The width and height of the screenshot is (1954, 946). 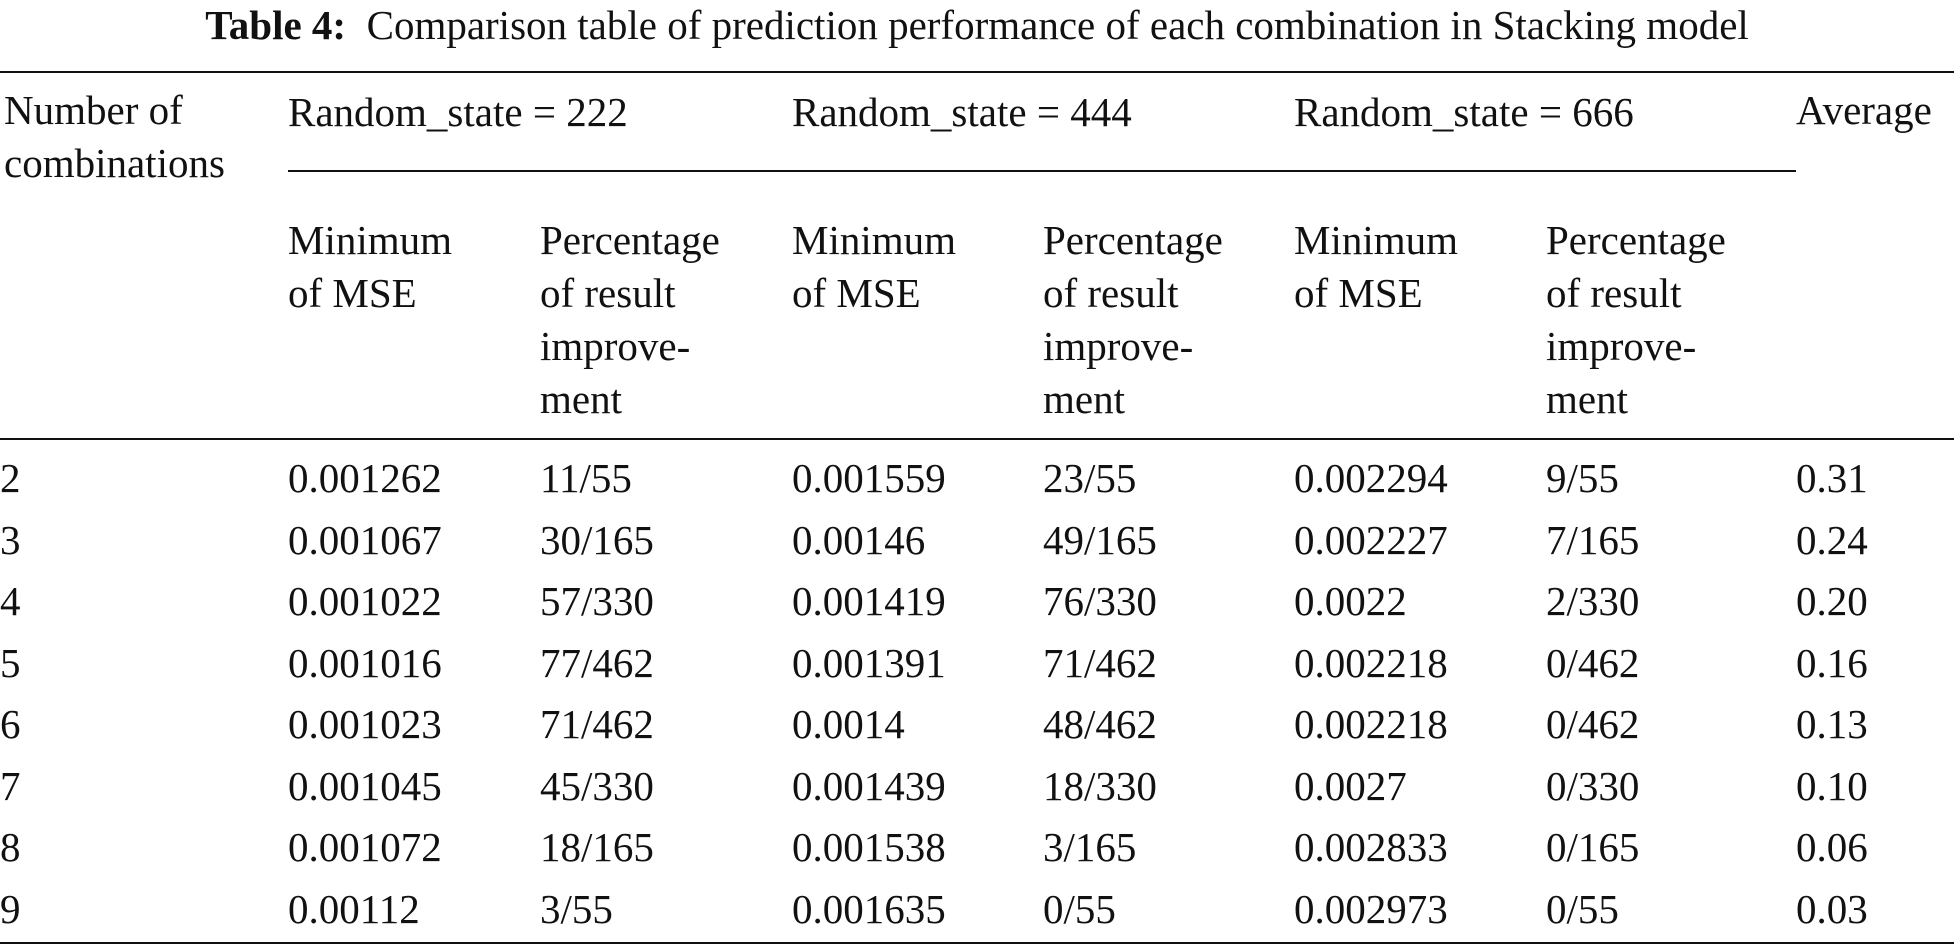 I want to click on header-average: Average, so click(x=1864, y=110).